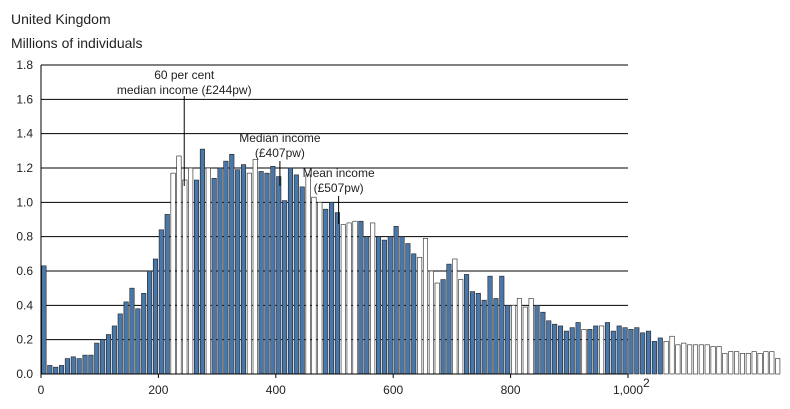 This screenshot has height=409, width=790. I want to click on y-tick-label: 1.4, so click(24, 134).